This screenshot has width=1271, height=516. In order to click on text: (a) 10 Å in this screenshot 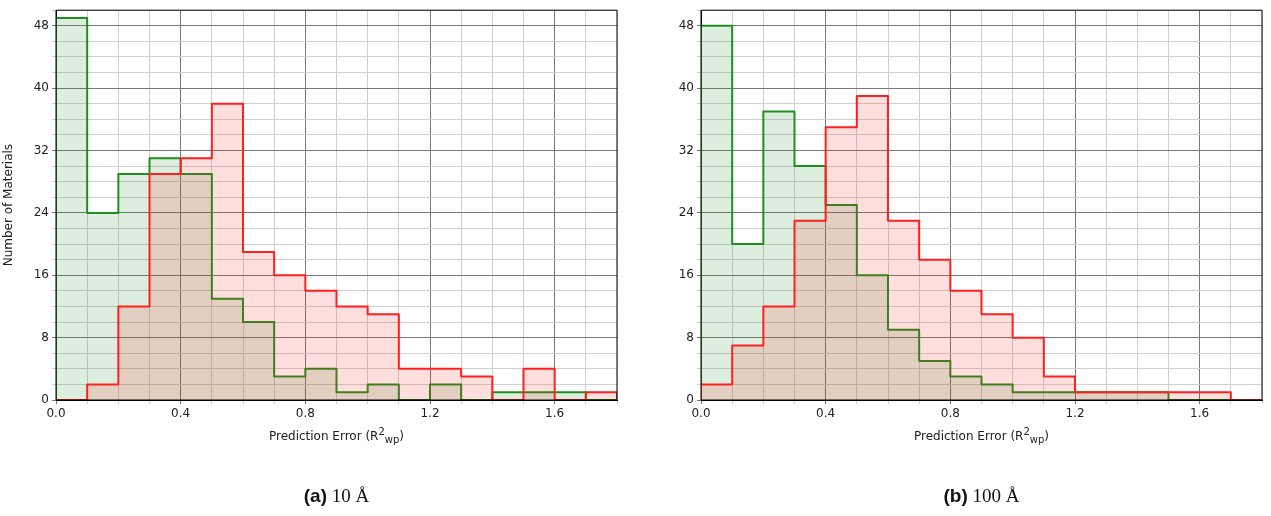, I will do `click(336, 495)`.